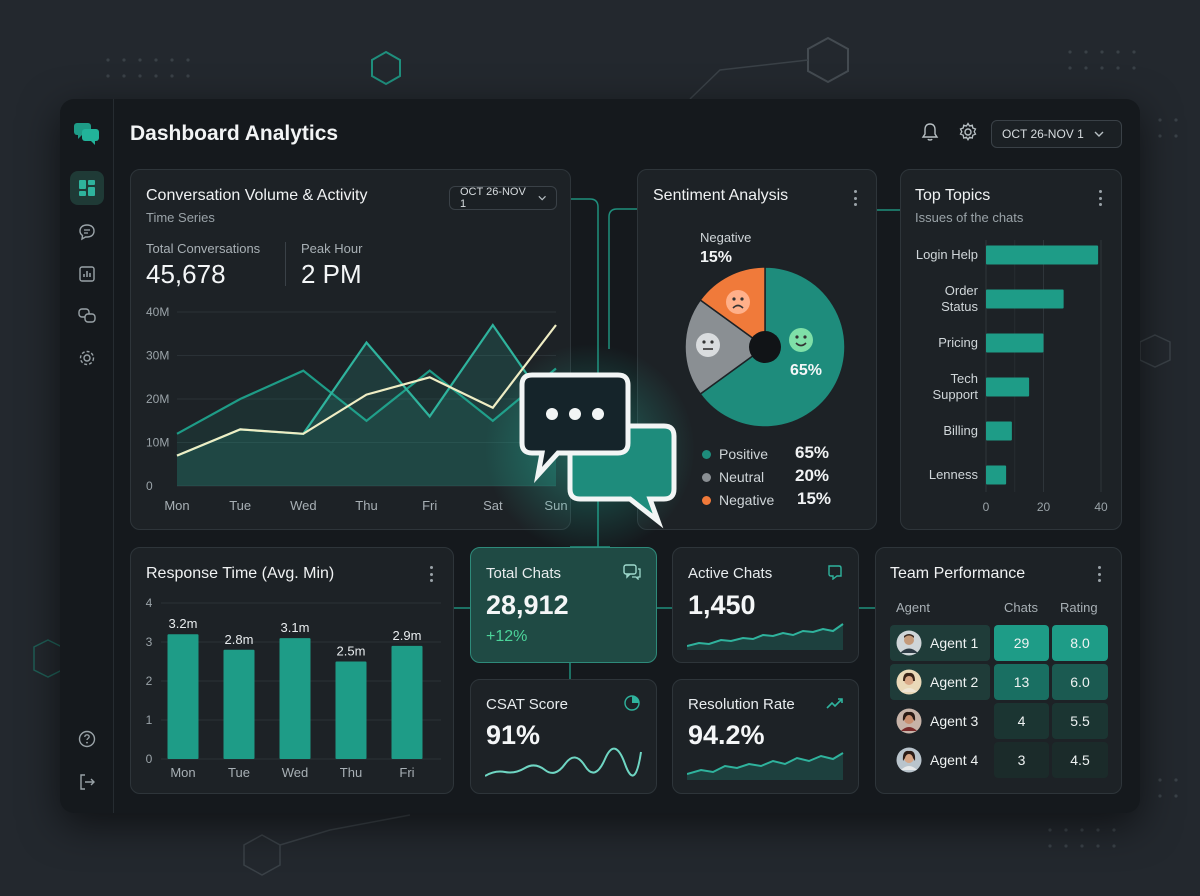 The image size is (1200, 896). Describe the element at coordinates (331, 274) in the screenshot. I see `peak-hour-value: 2 PM` at that location.